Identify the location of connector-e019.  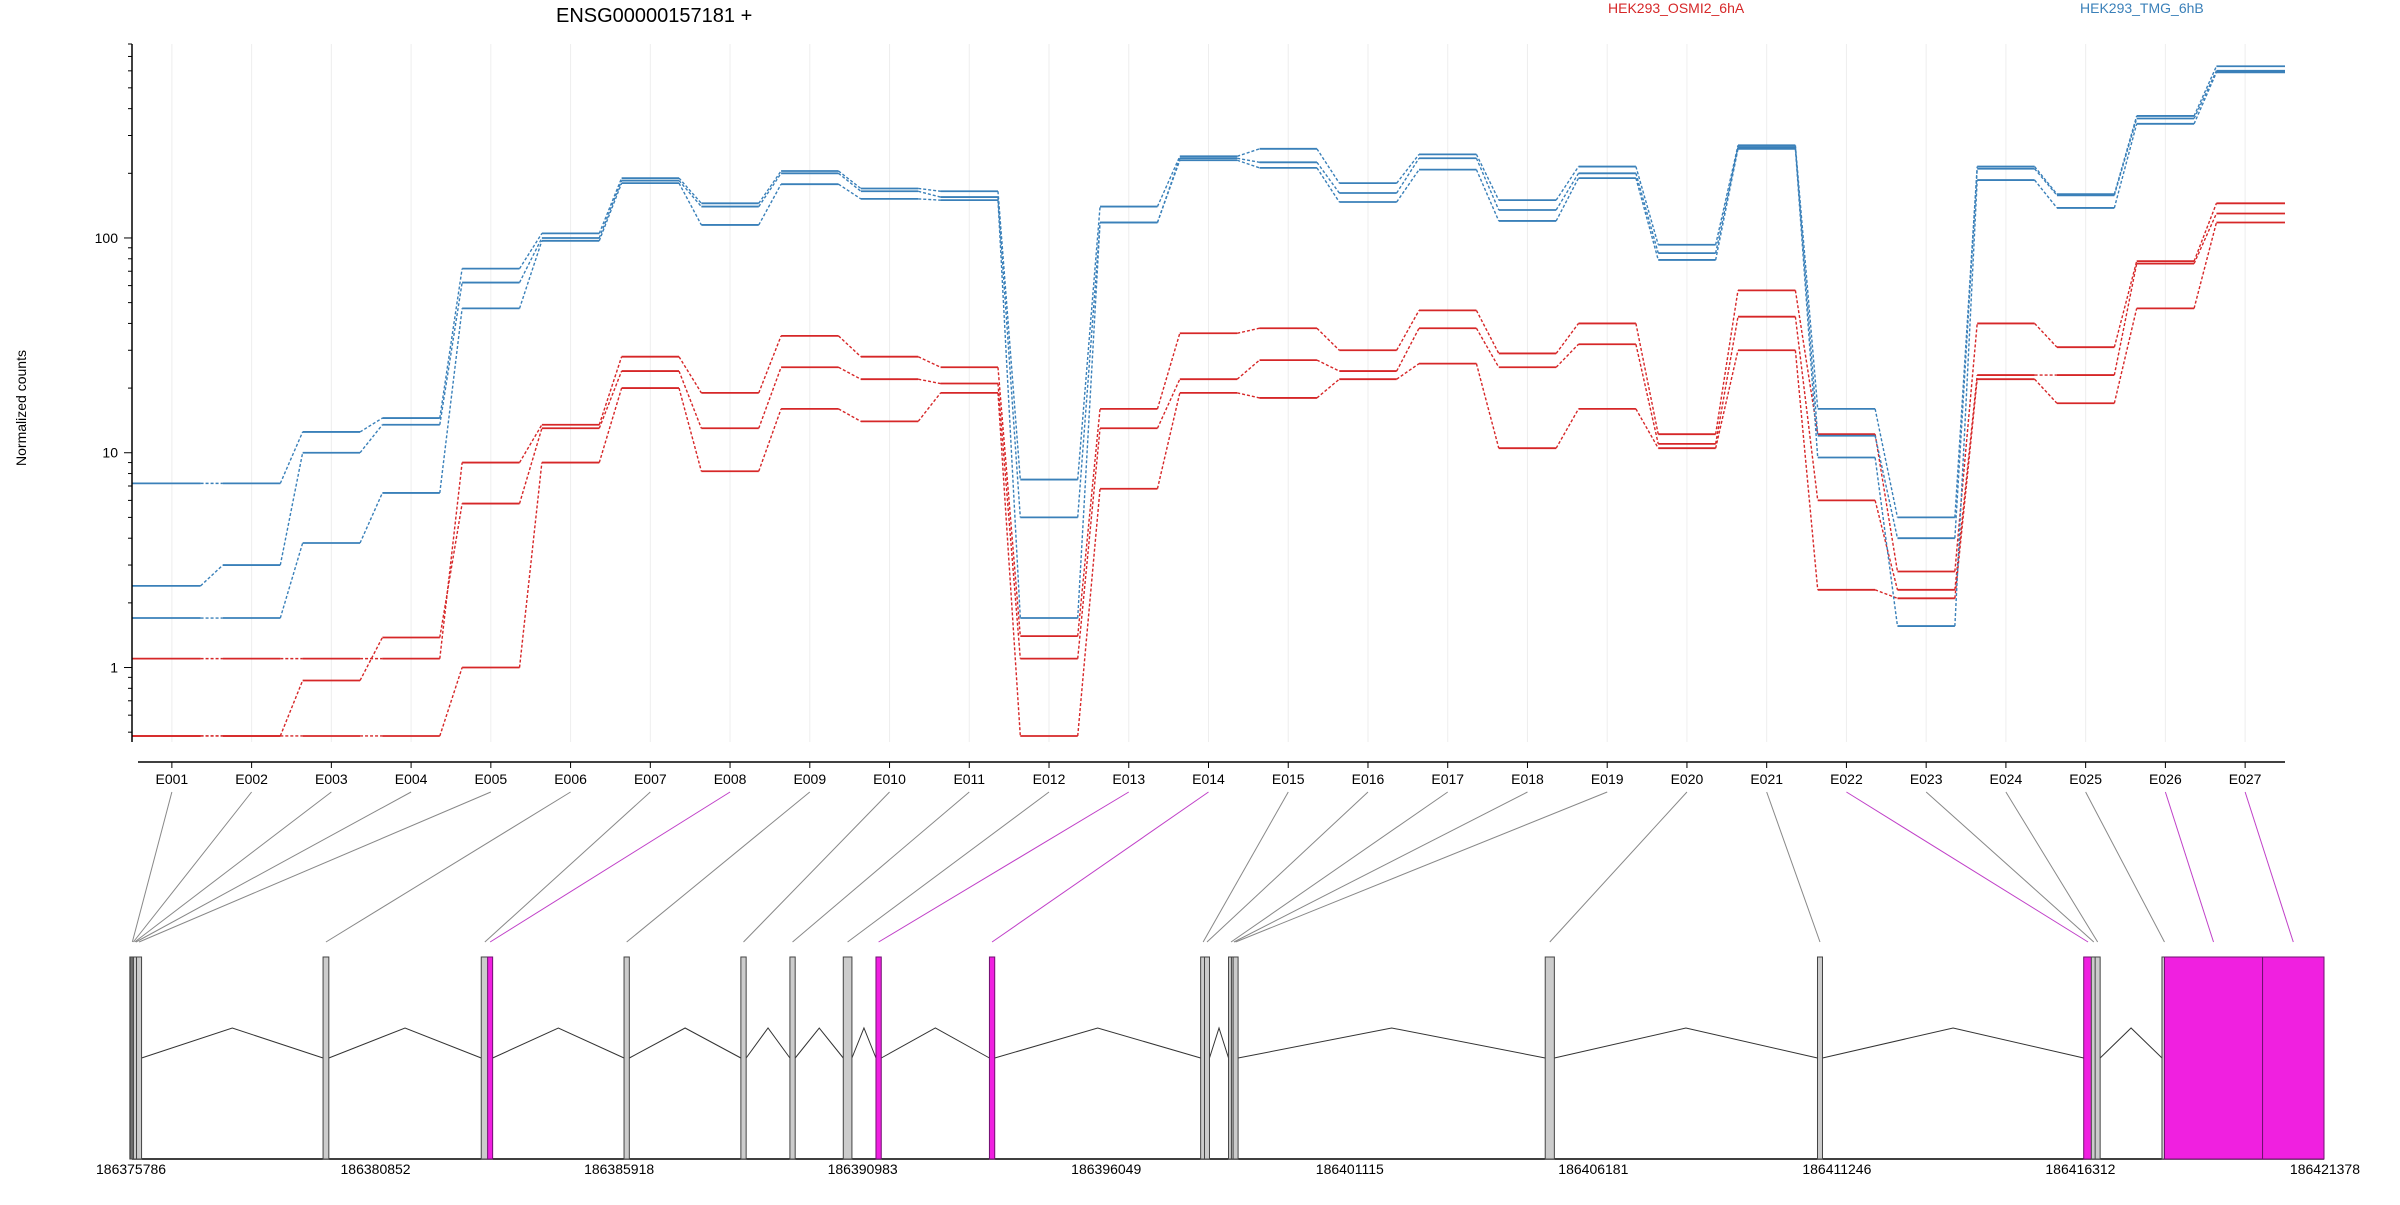
(1421, 867).